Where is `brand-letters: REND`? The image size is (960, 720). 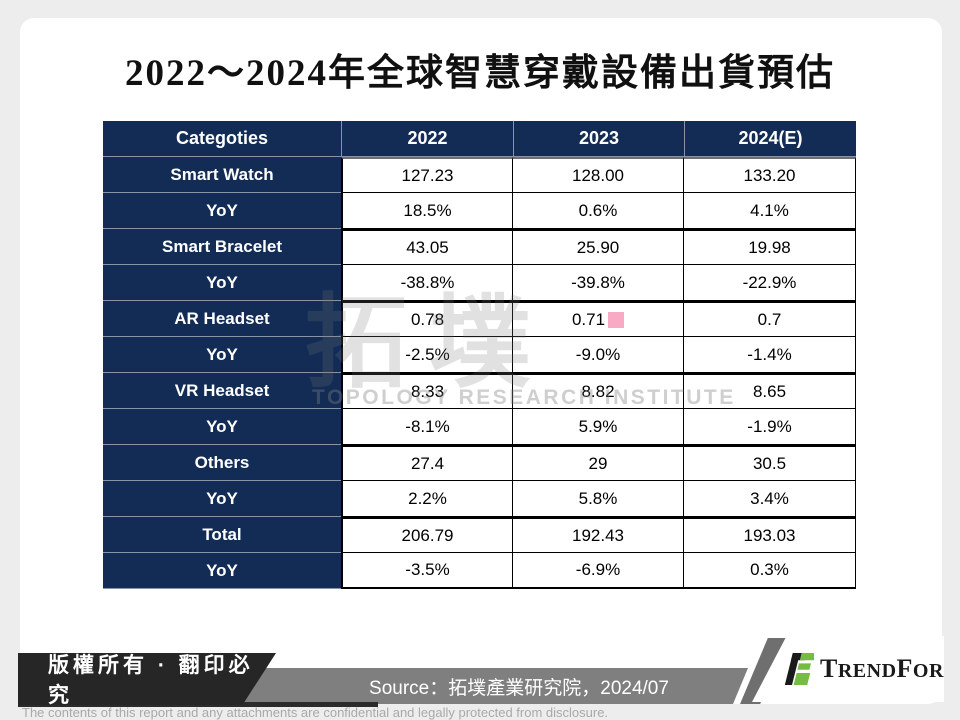
brand-letters: REND is located at coordinates (867, 671).